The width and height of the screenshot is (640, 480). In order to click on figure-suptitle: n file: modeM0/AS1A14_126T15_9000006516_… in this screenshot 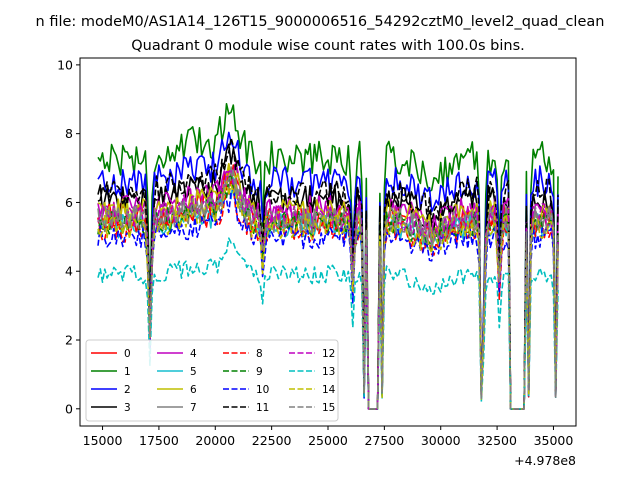, I will do `click(320, 22)`.